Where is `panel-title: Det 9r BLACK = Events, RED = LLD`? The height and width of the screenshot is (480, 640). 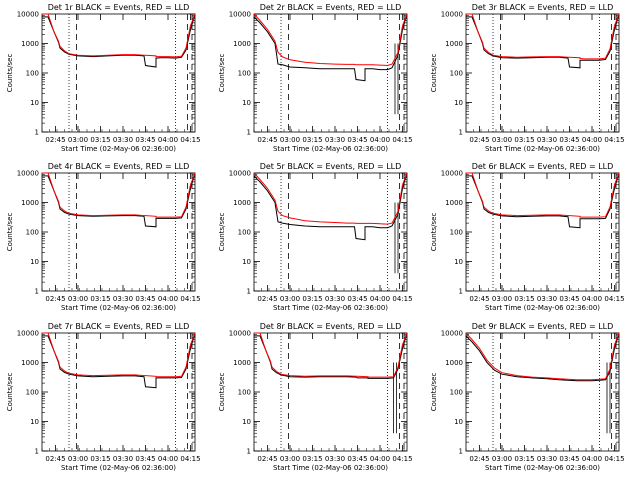 panel-title: Det 9r BLACK = Events, RED = LLD is located at coordinates (543, 326).